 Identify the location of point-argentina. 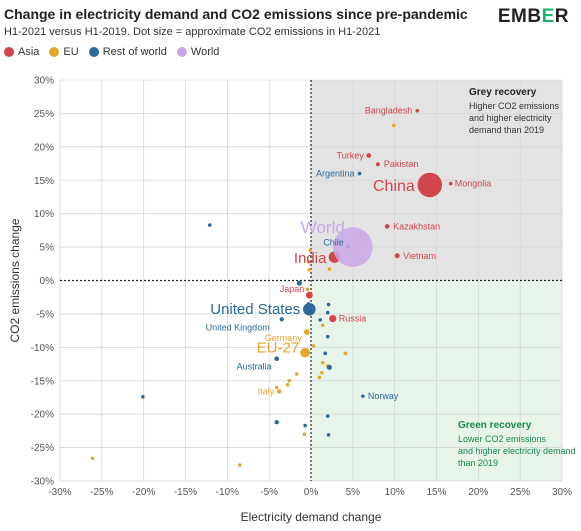
(359, 173).